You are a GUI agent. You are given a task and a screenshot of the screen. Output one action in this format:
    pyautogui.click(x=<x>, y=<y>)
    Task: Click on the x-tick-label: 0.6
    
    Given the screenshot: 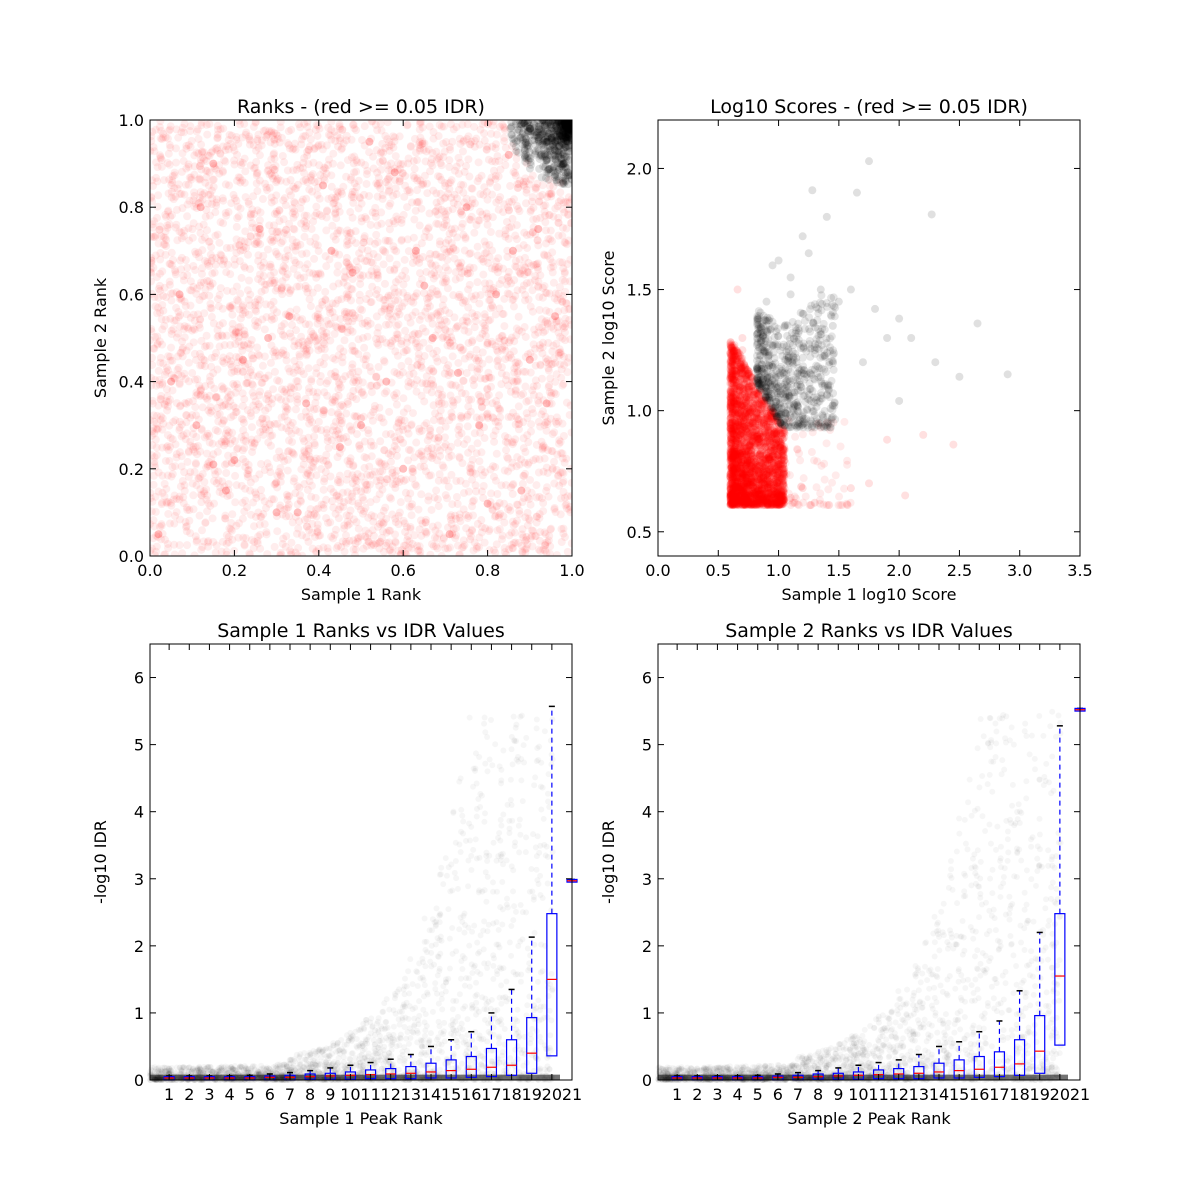 What is the action you would take?
    pyautogui.click(x=402, y=570)
    